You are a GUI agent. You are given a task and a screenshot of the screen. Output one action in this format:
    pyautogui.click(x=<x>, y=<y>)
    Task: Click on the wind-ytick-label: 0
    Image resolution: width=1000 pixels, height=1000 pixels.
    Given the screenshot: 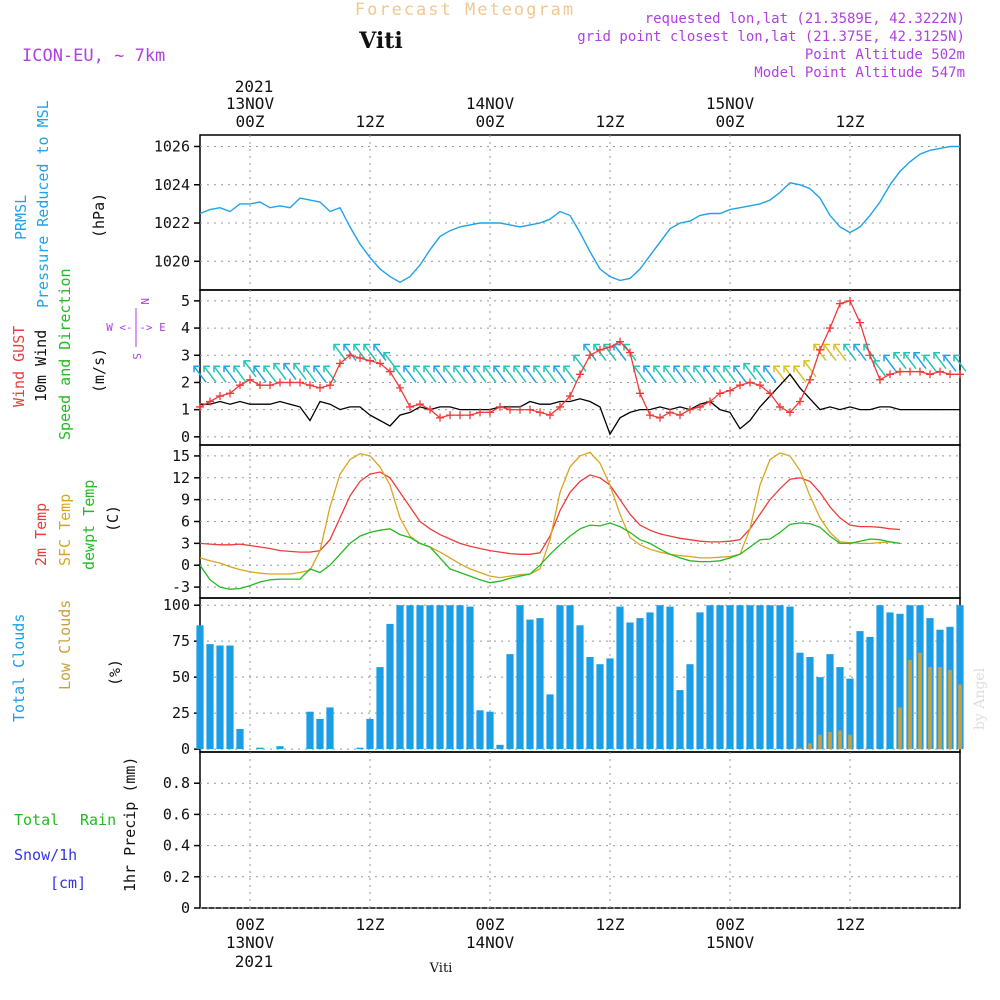 What is the action you would take?
    pyautogui.click(x=185, y=437)
    